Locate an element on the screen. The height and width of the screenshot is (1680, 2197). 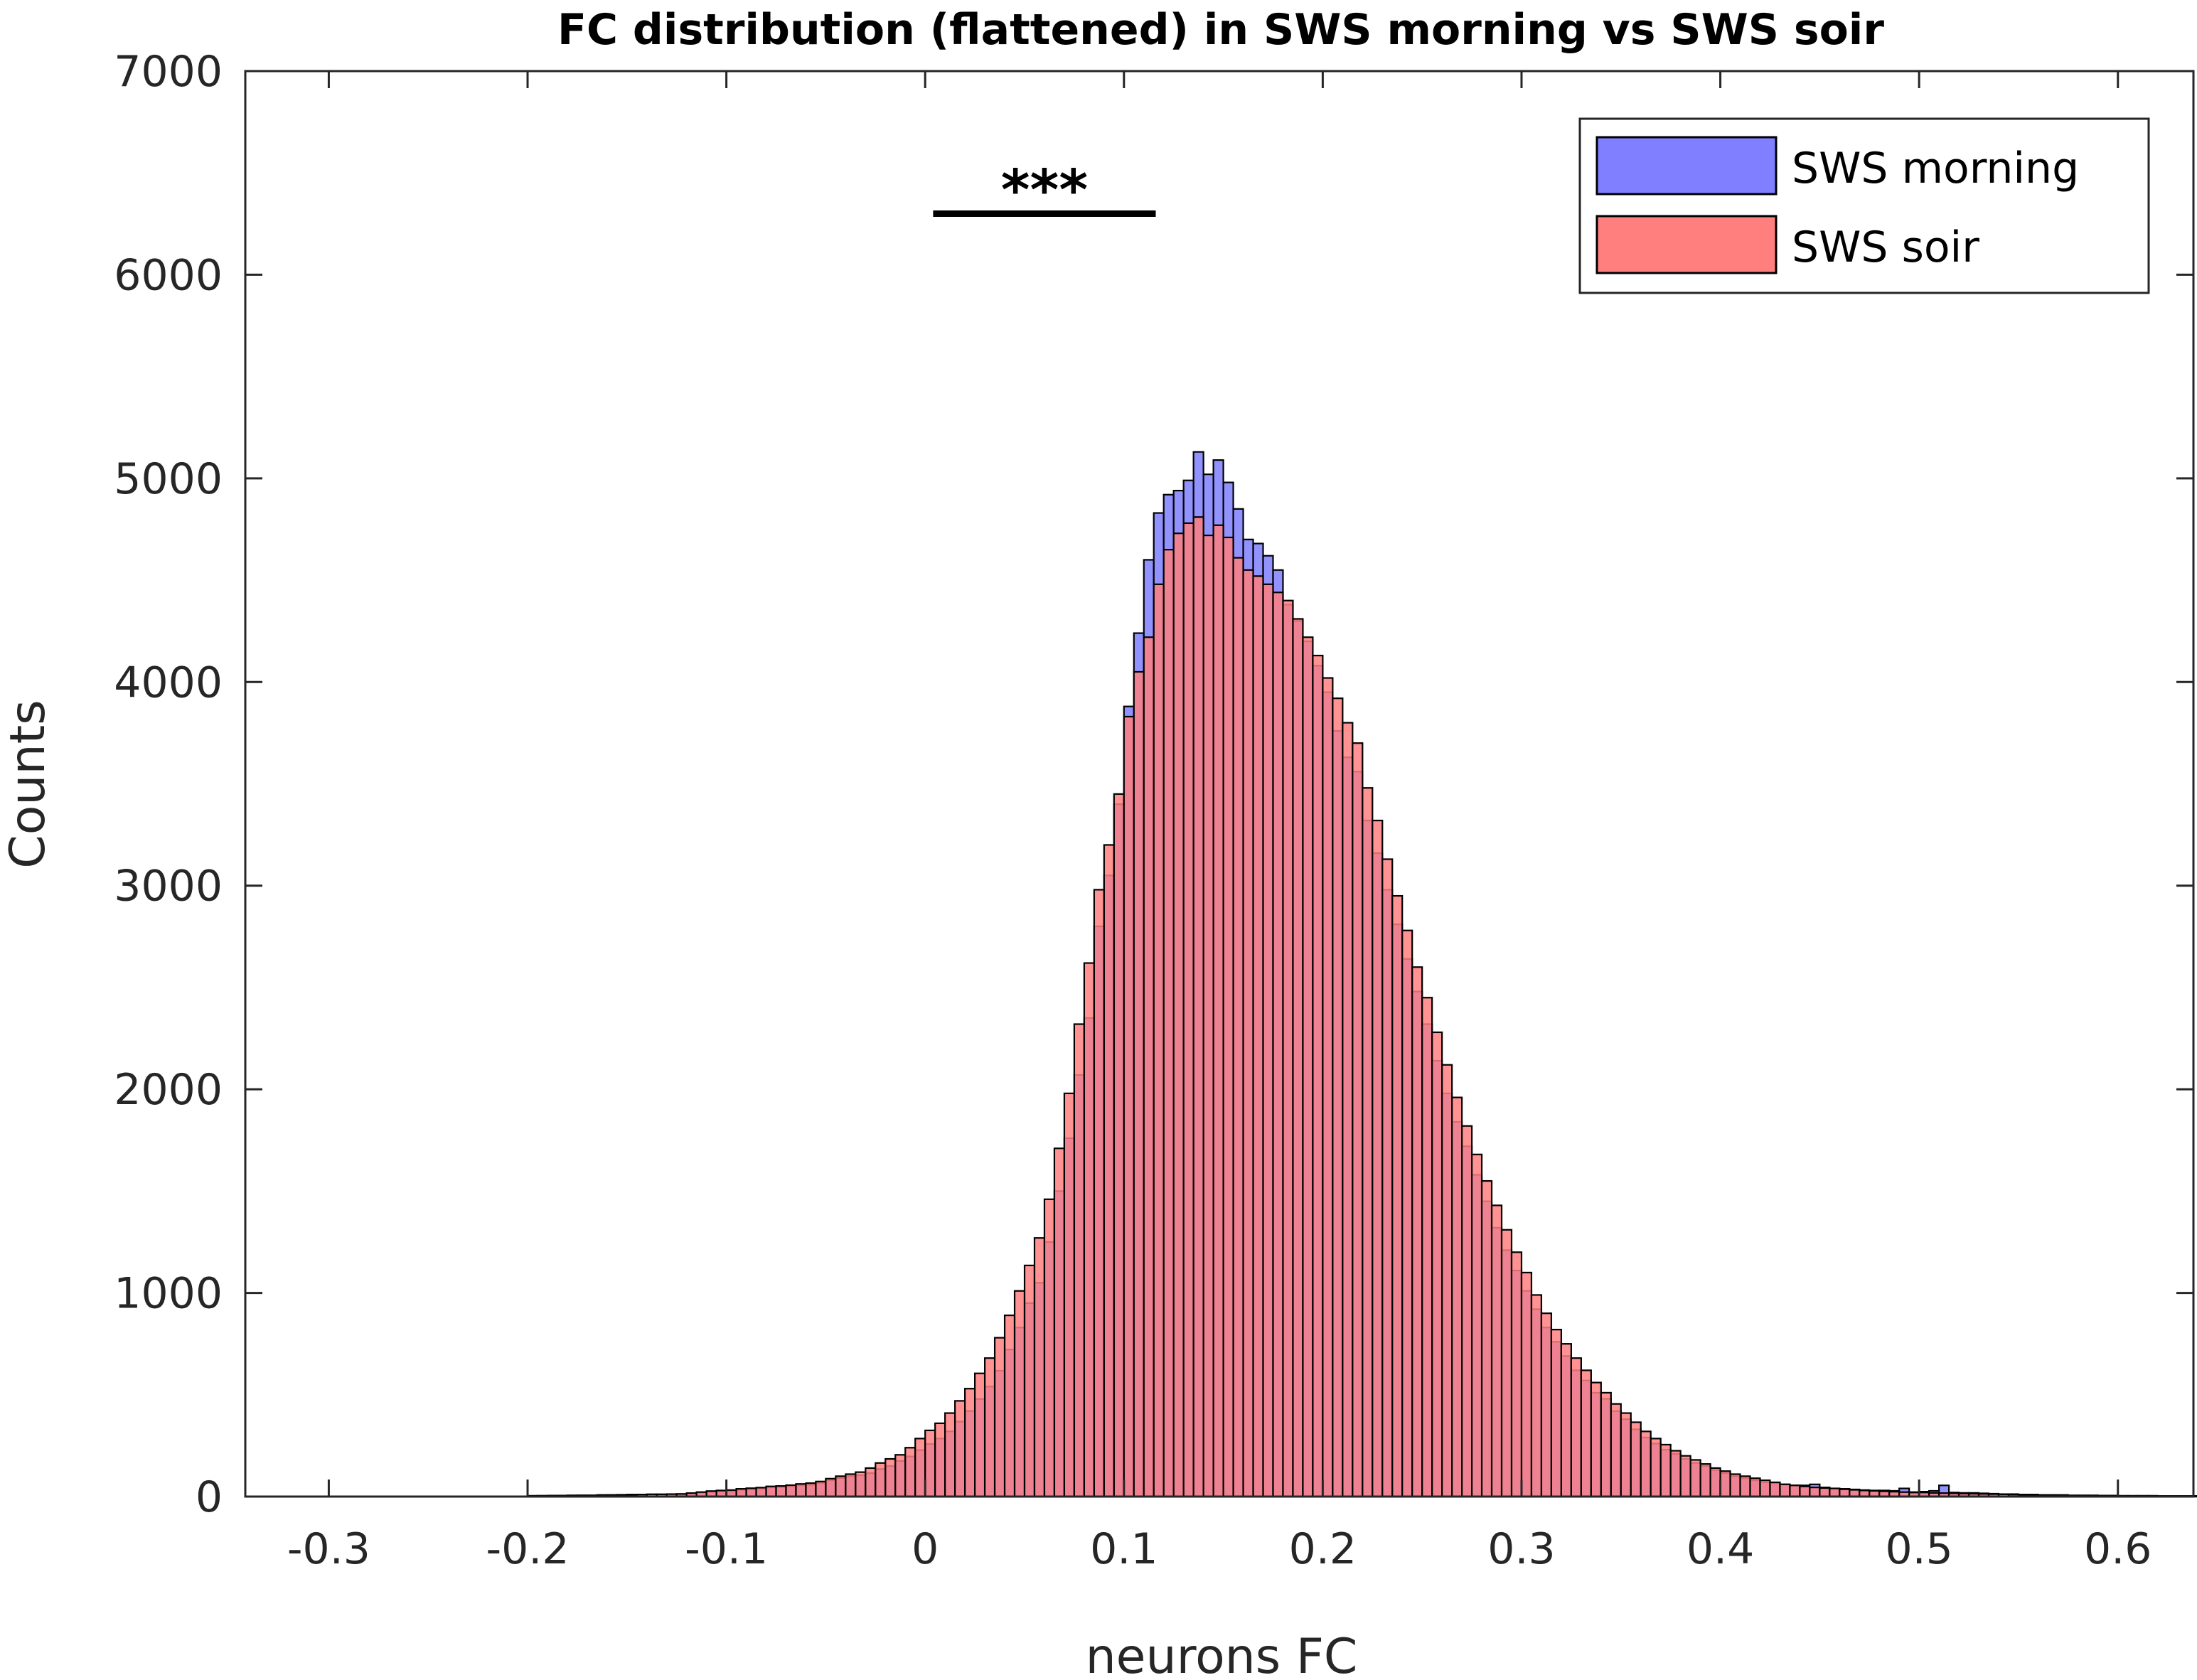
x-tick-label: 0.2 is located at coordinates (1323, 1549).